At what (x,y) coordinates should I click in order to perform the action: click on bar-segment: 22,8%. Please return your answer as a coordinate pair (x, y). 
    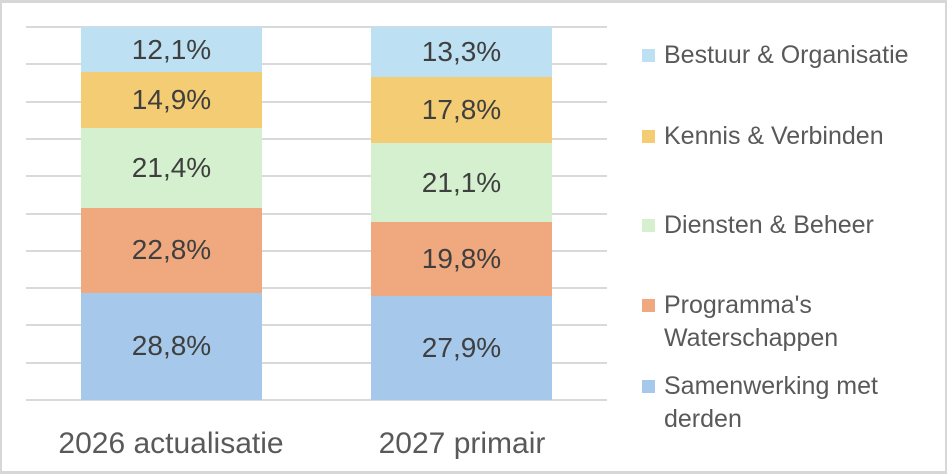
    Looking at the image, I should click on (171, 250).